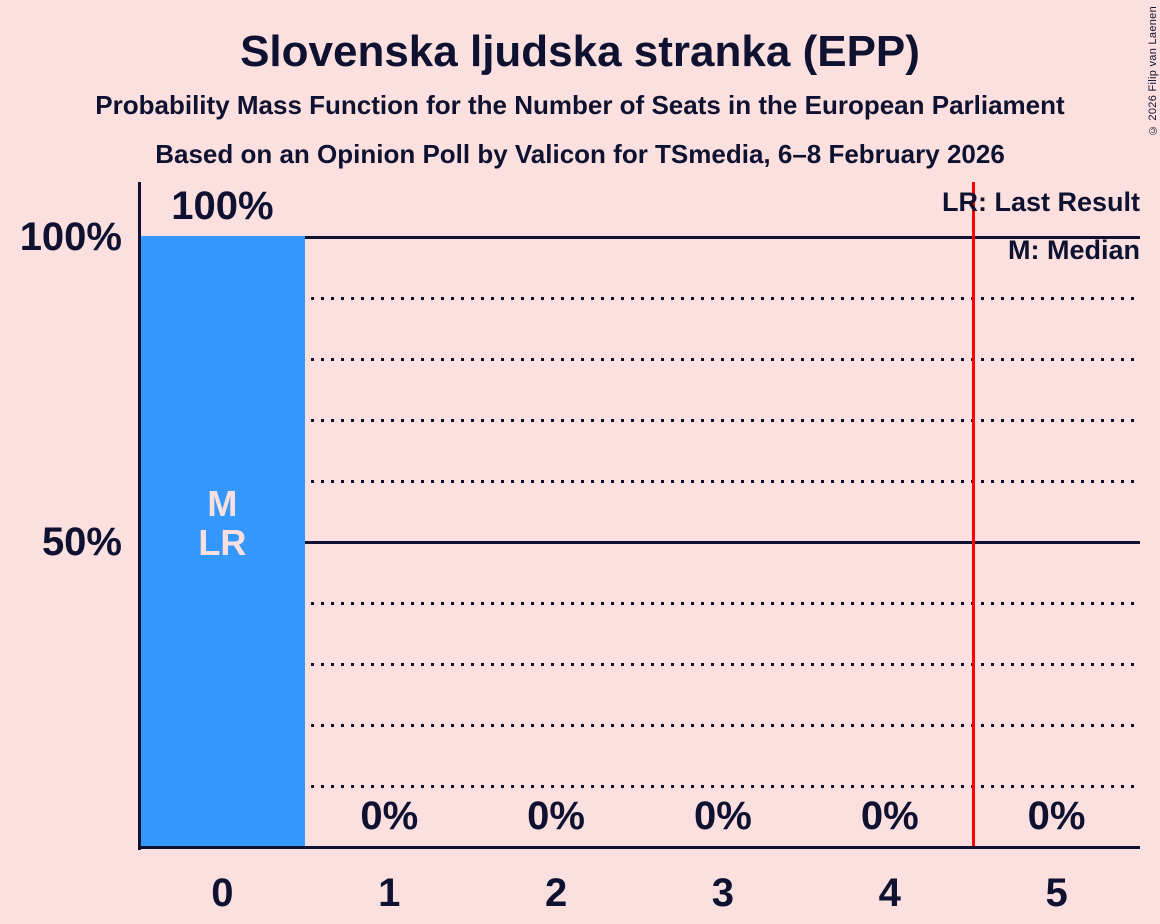 This screenshot has width=1160, height=924. Describe the element at coordinates (70, 237) in the screenshot. I see `y-tick-label: 100%` at that location.